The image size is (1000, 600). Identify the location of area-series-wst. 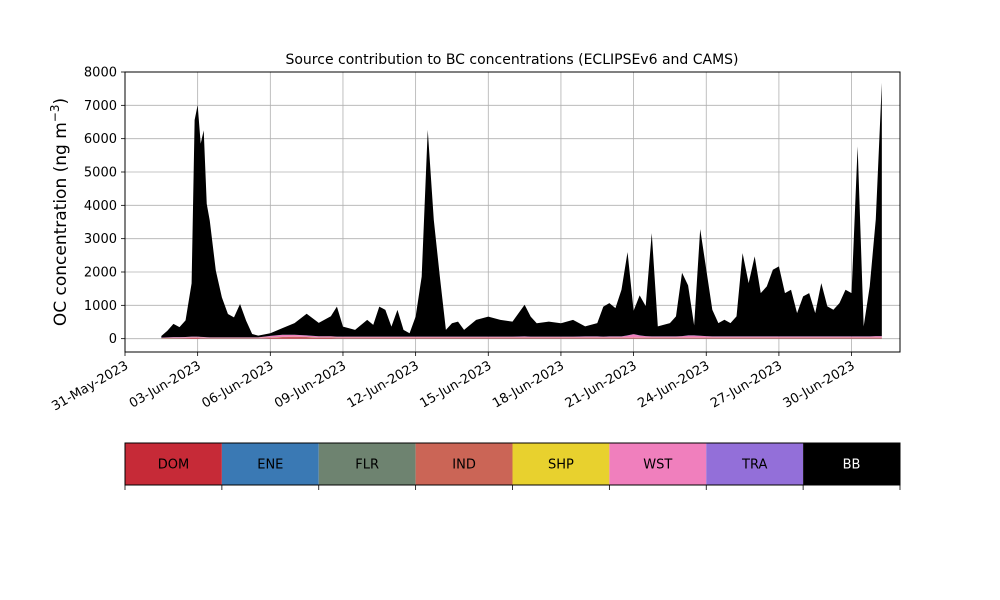
(521, 336).